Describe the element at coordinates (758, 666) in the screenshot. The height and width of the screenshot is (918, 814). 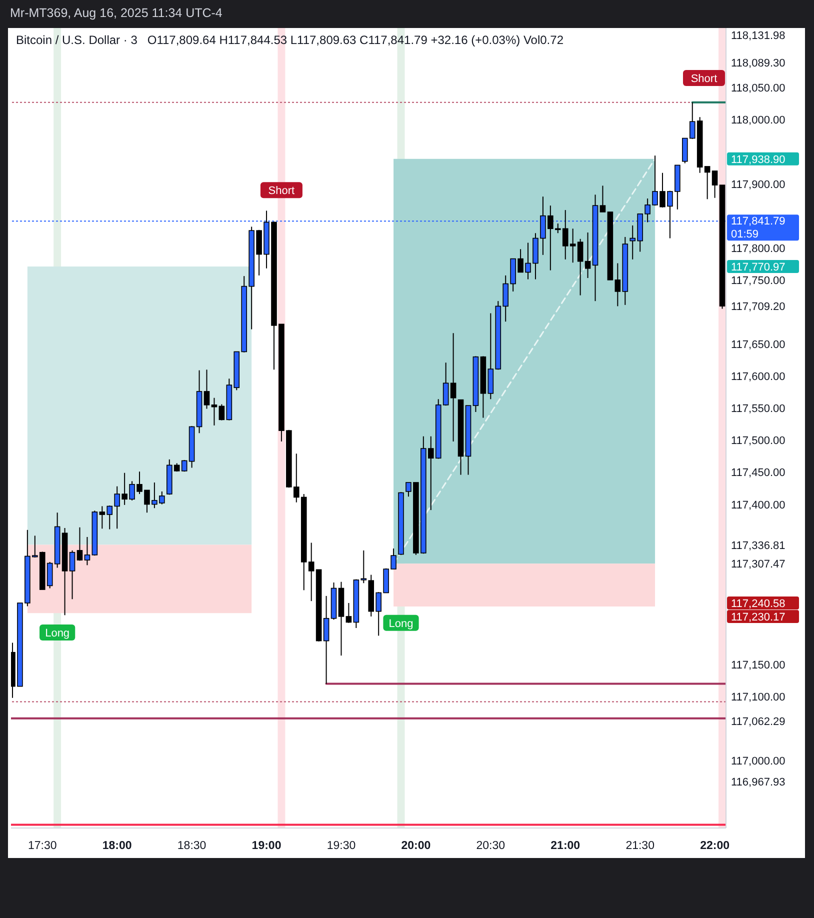
I see `y-tick-label: 117,150.00` at that location.